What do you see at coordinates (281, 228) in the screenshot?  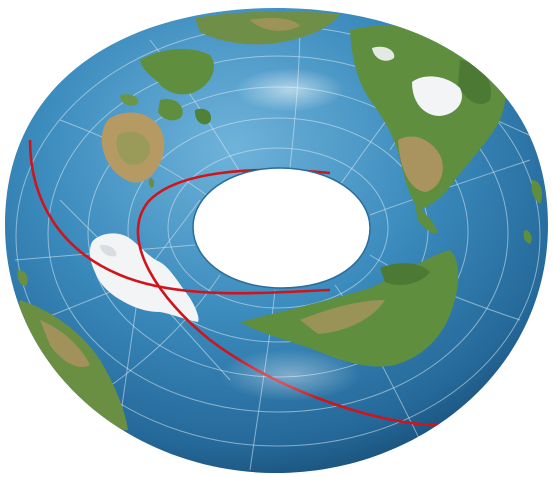 I see `torus-hole` at bounding box center [281, 228].